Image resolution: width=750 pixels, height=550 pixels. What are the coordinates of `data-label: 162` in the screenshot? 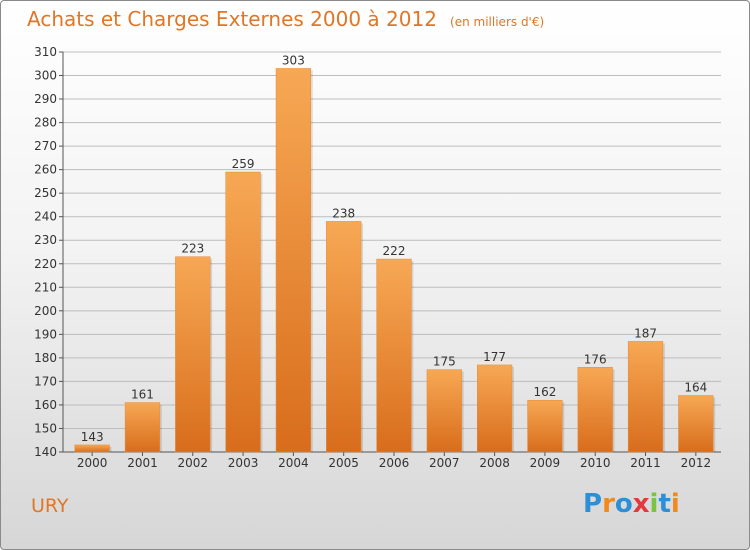 It's located at (544, 392).